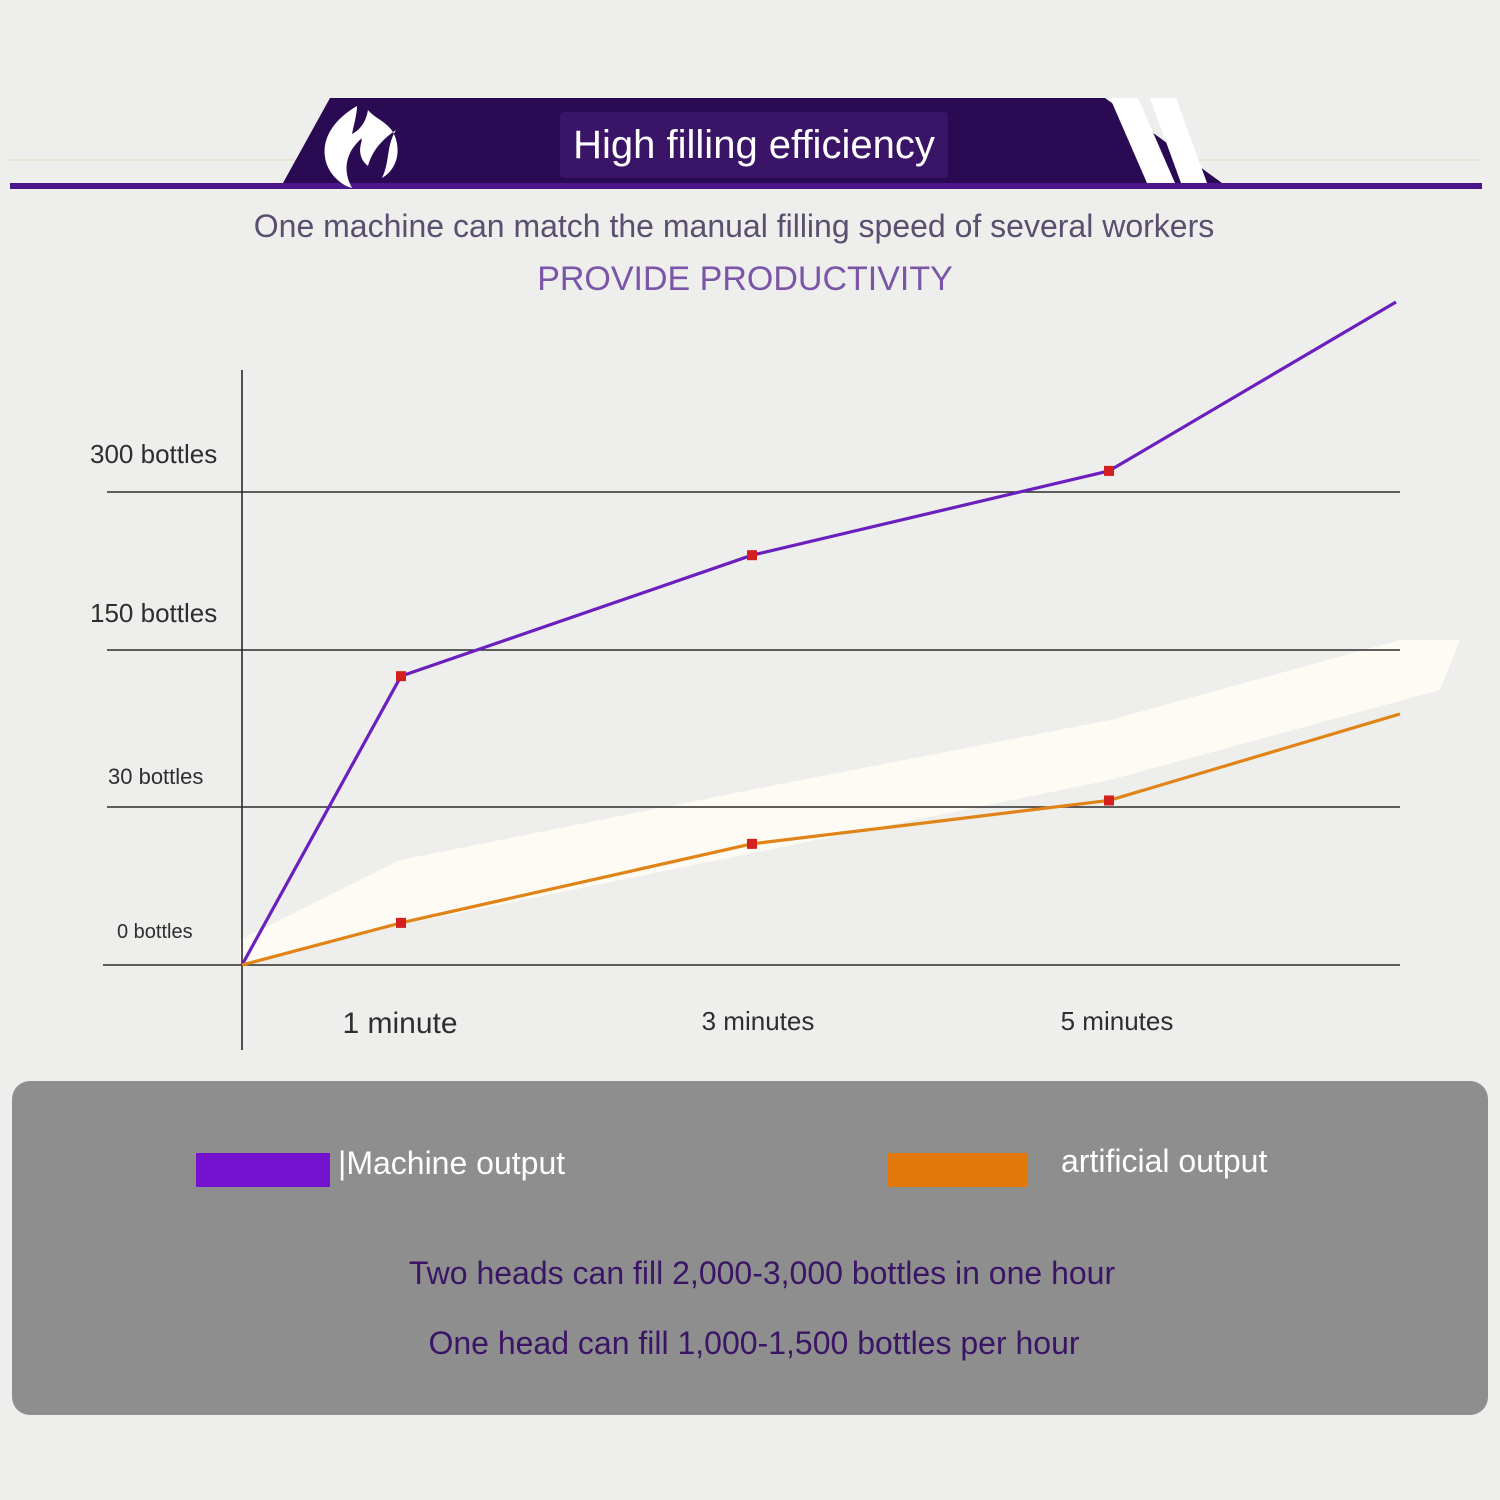  I want to click on page-tagline: PROVIDE PRODUCTIVITY, so click(745, 279).